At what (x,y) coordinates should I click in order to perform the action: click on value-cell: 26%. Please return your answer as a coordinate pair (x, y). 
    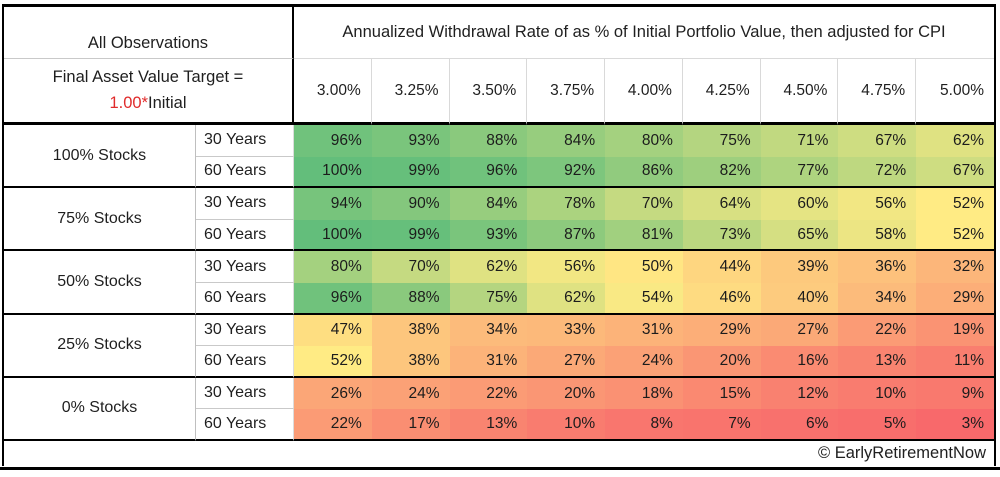
    Looking at the image, I should click on (333, 393).